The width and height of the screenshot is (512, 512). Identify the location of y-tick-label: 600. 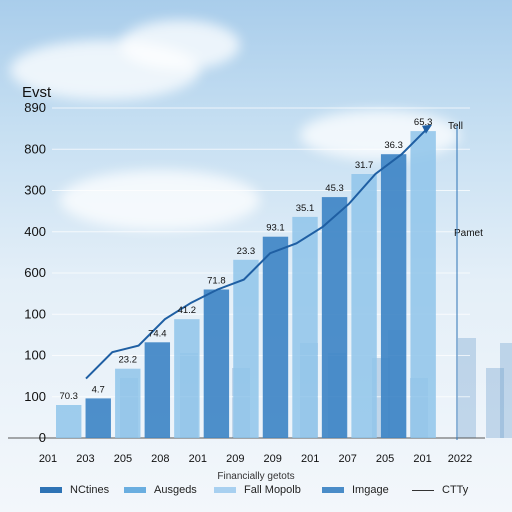
(35, 272).